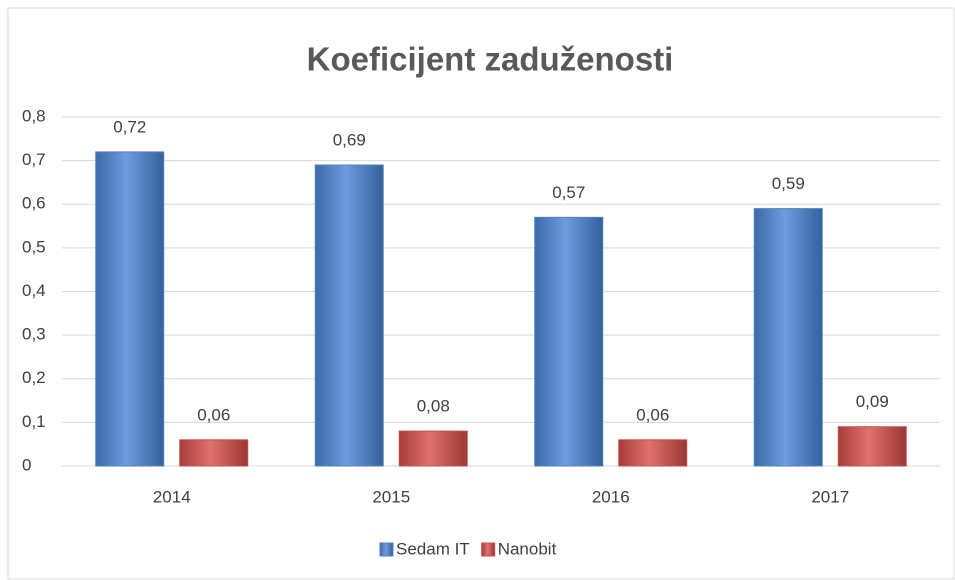 Image resolution: width=955 pixels, height=580 pixels. I want to click on data-label: 0,59, so click(788, 183).